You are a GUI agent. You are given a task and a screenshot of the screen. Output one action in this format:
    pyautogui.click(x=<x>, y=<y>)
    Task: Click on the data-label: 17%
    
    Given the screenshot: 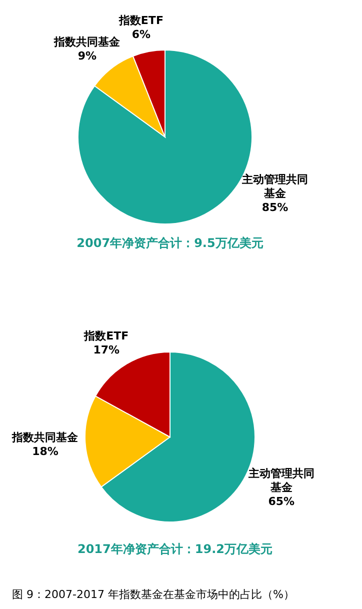 What is the action you would take?
    pyautogui.click(x=106, y=349)
    